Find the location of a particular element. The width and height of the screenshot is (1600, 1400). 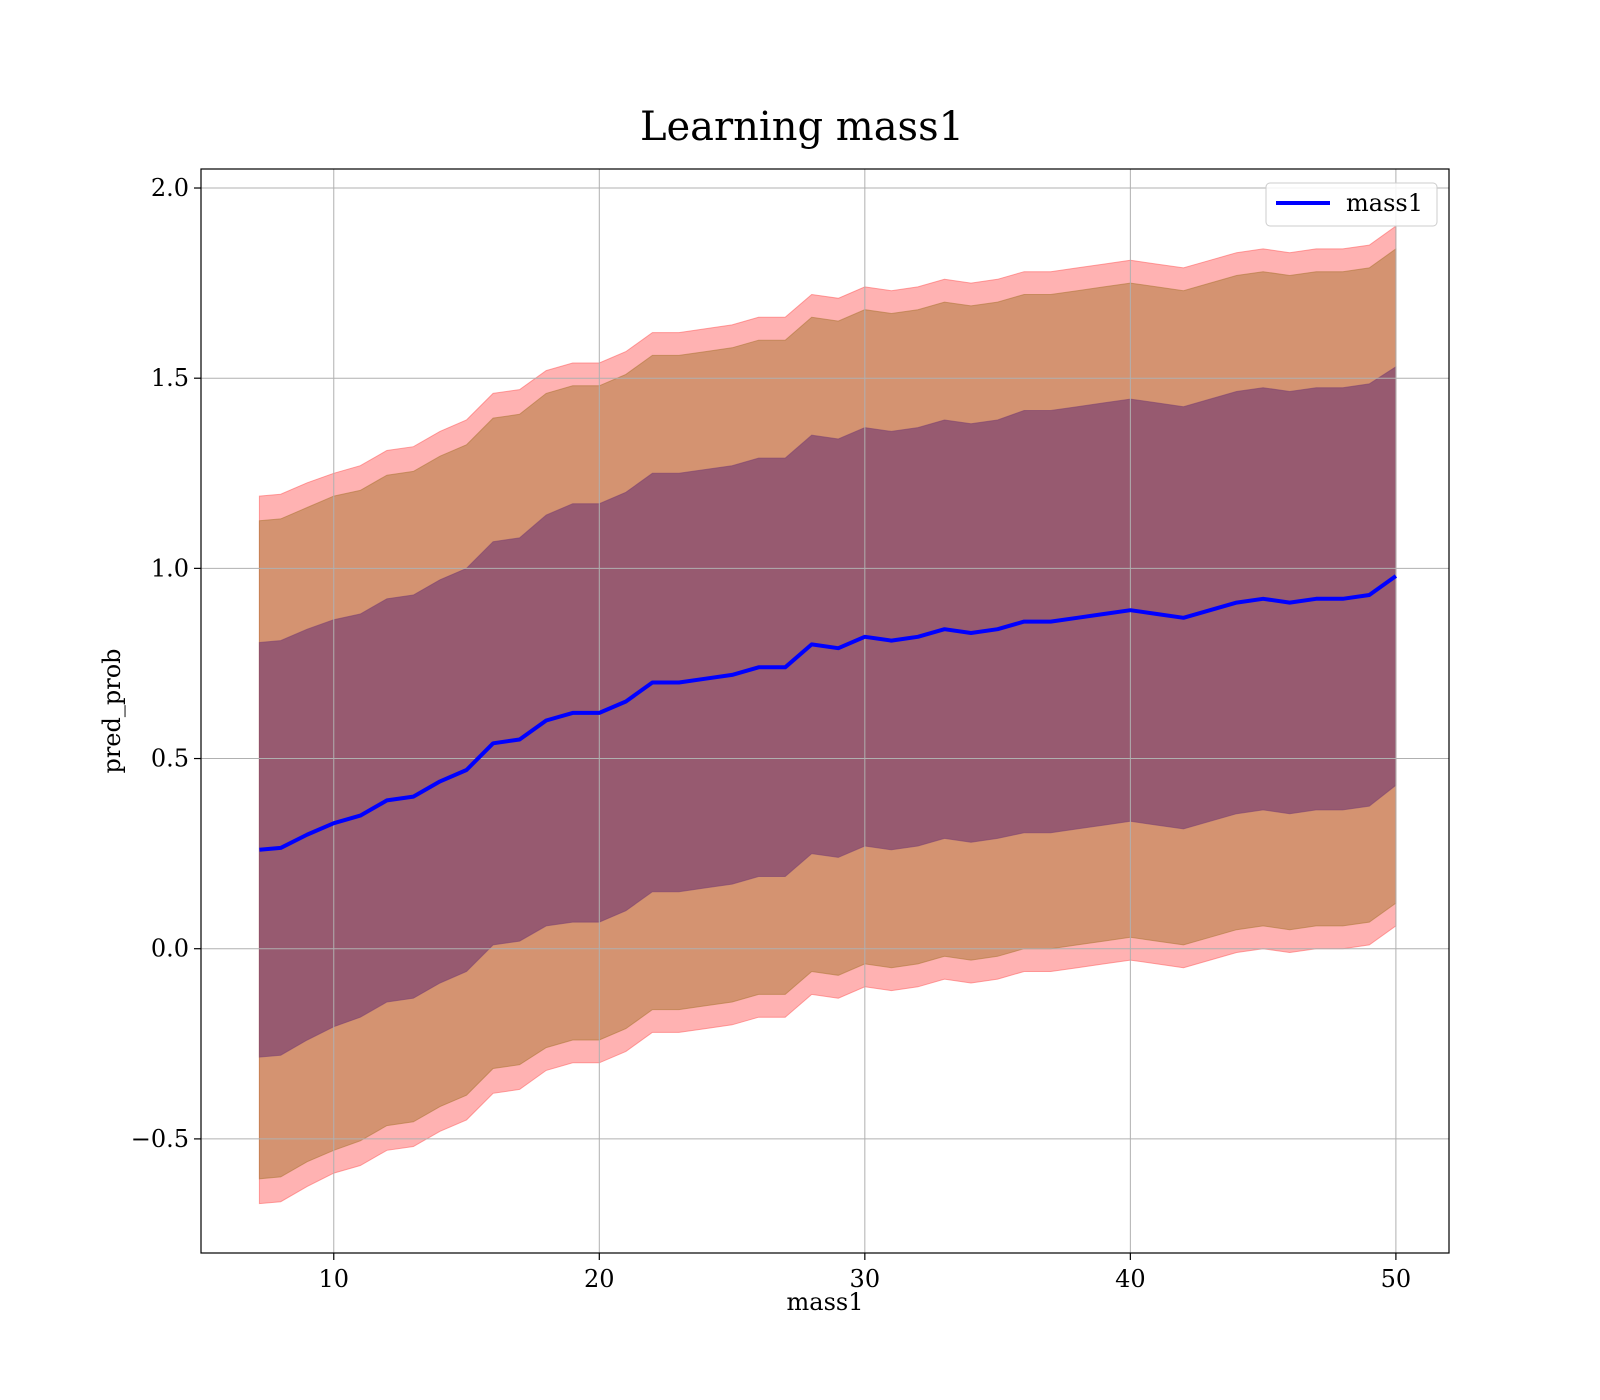

y-tick-label: 0.5 is located at coordinates (170, 759).